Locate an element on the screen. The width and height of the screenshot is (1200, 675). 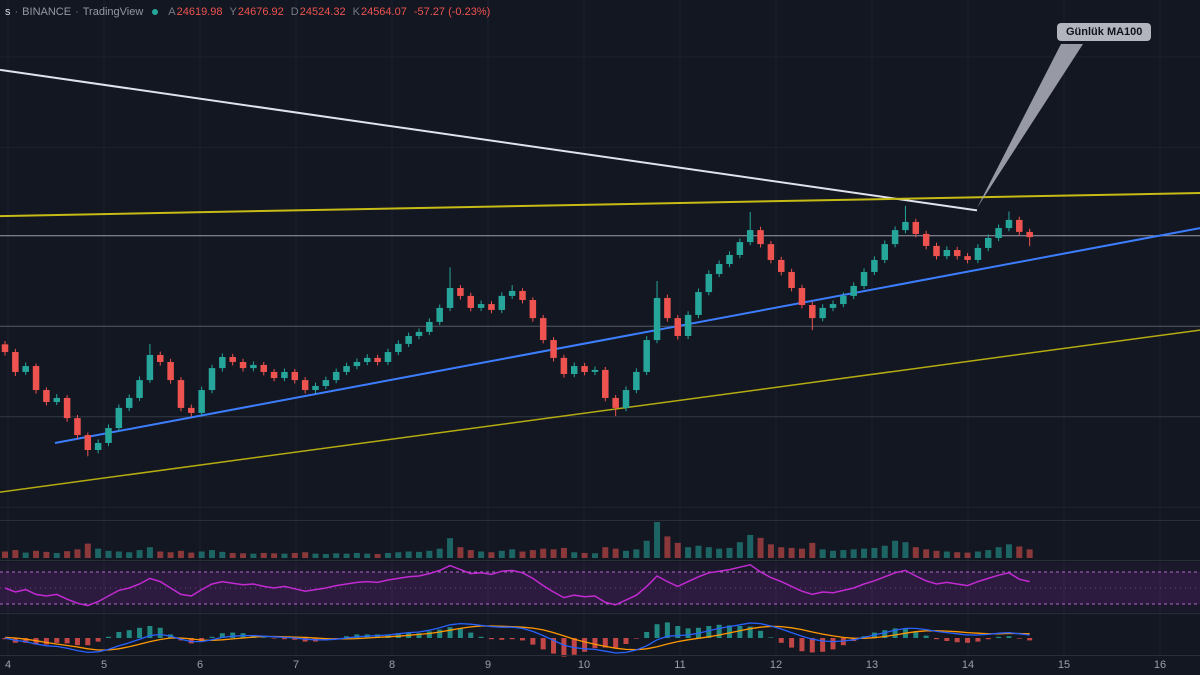
time-axis: 4 5 6 7 8 9 10 11 12 13 14 15 16 is located at coordinates (600, 666).